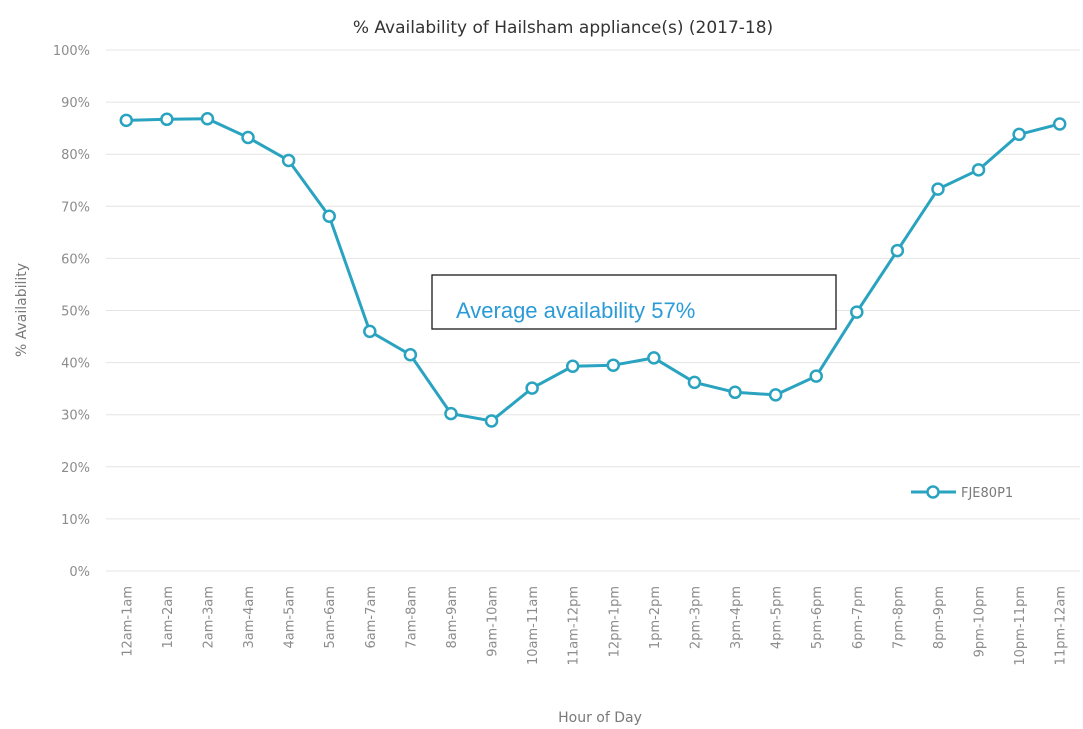 The height and width of the screenshot is (729, 1083). I want to click on legend-marker, so click(933, 492).